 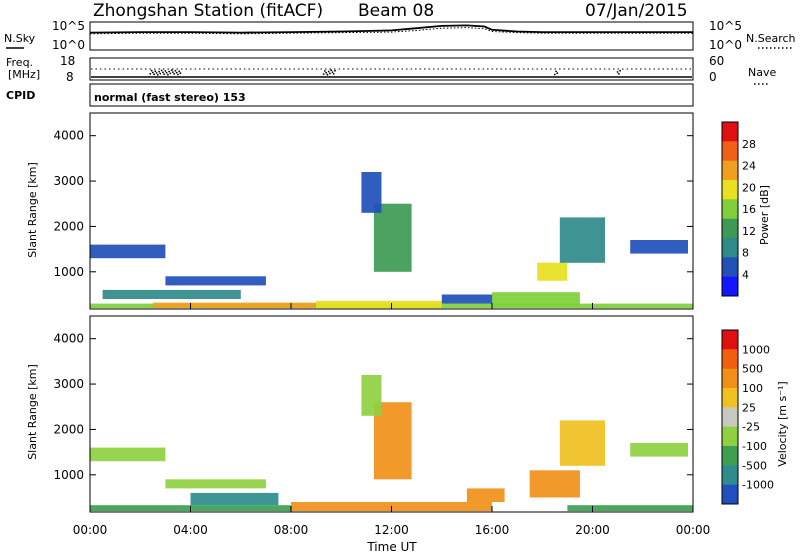 I want to click on power-colorbar-label: Power [dB], so click(x=764, y=215).